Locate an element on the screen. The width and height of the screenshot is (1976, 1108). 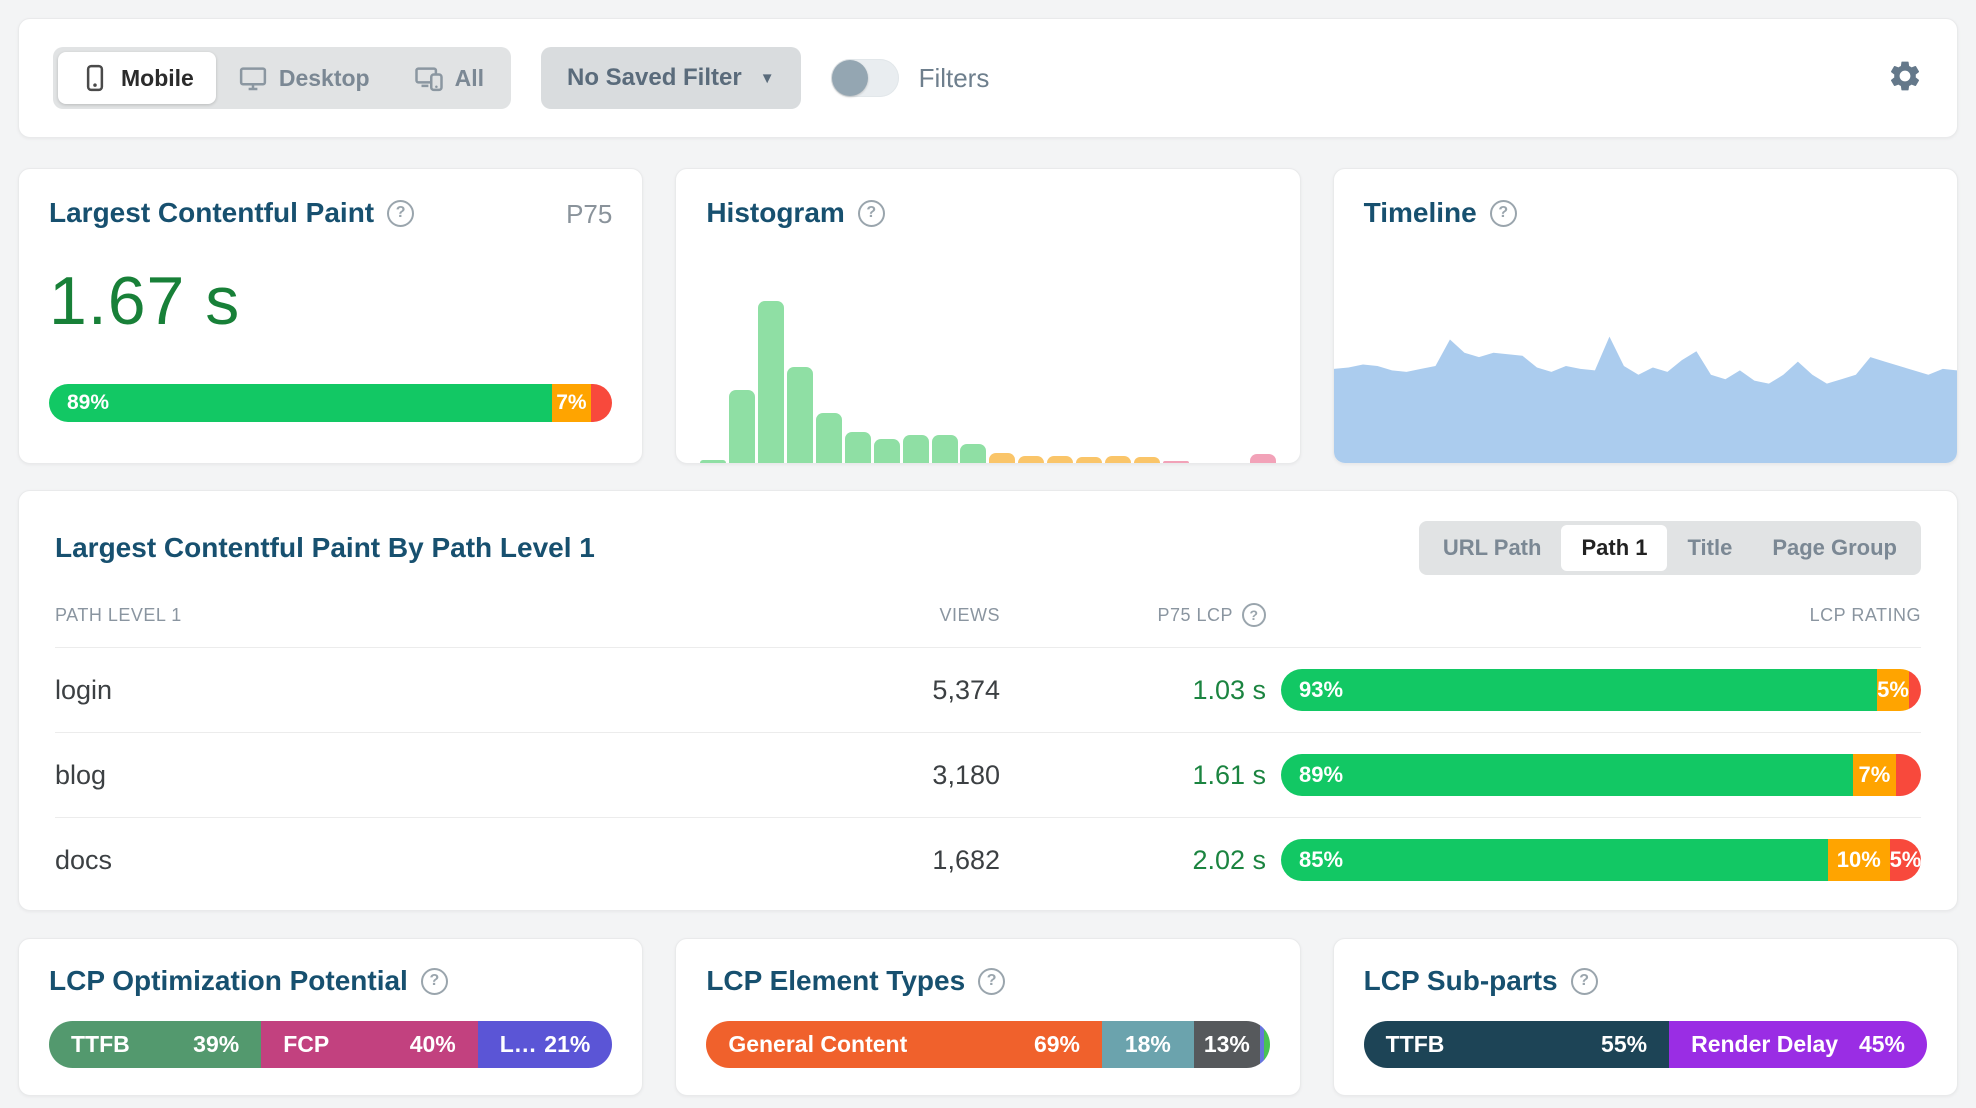
13%-bar-segment: 13% is located at coordinates (1226, 1044).